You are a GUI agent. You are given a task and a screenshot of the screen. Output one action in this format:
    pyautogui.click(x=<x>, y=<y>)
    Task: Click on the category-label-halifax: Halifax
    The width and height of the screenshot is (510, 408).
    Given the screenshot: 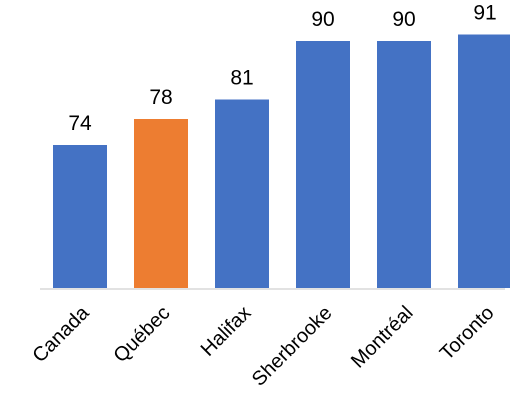 What is the action you would take?
    pyautogui.click(x=226, y=331)
    